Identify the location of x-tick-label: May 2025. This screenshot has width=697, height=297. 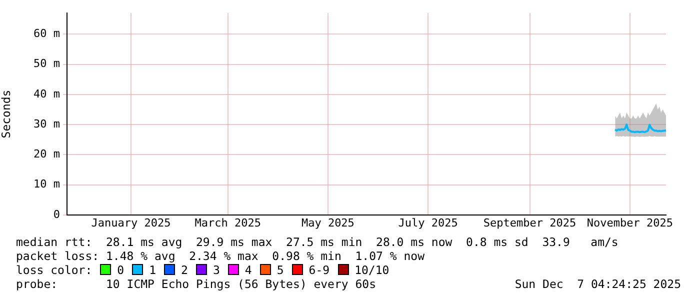
(327, 223).